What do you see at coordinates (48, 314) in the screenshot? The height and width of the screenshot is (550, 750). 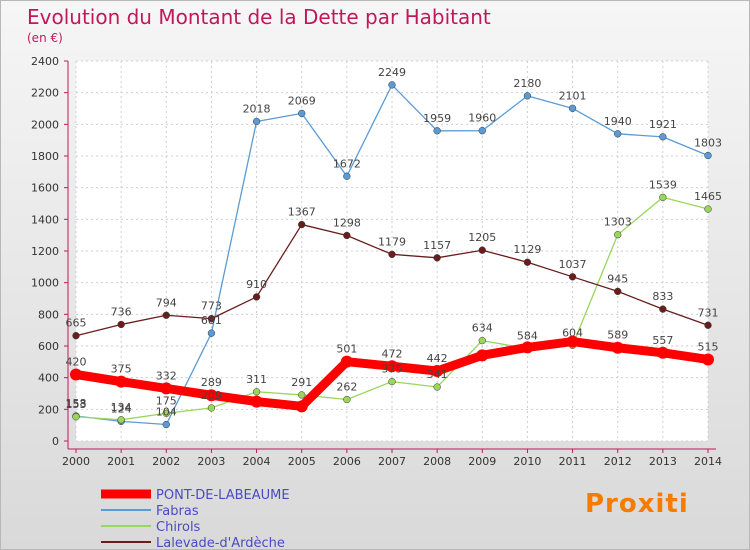 I see `y-tick-label: 800` at bounding box center [48, 314].